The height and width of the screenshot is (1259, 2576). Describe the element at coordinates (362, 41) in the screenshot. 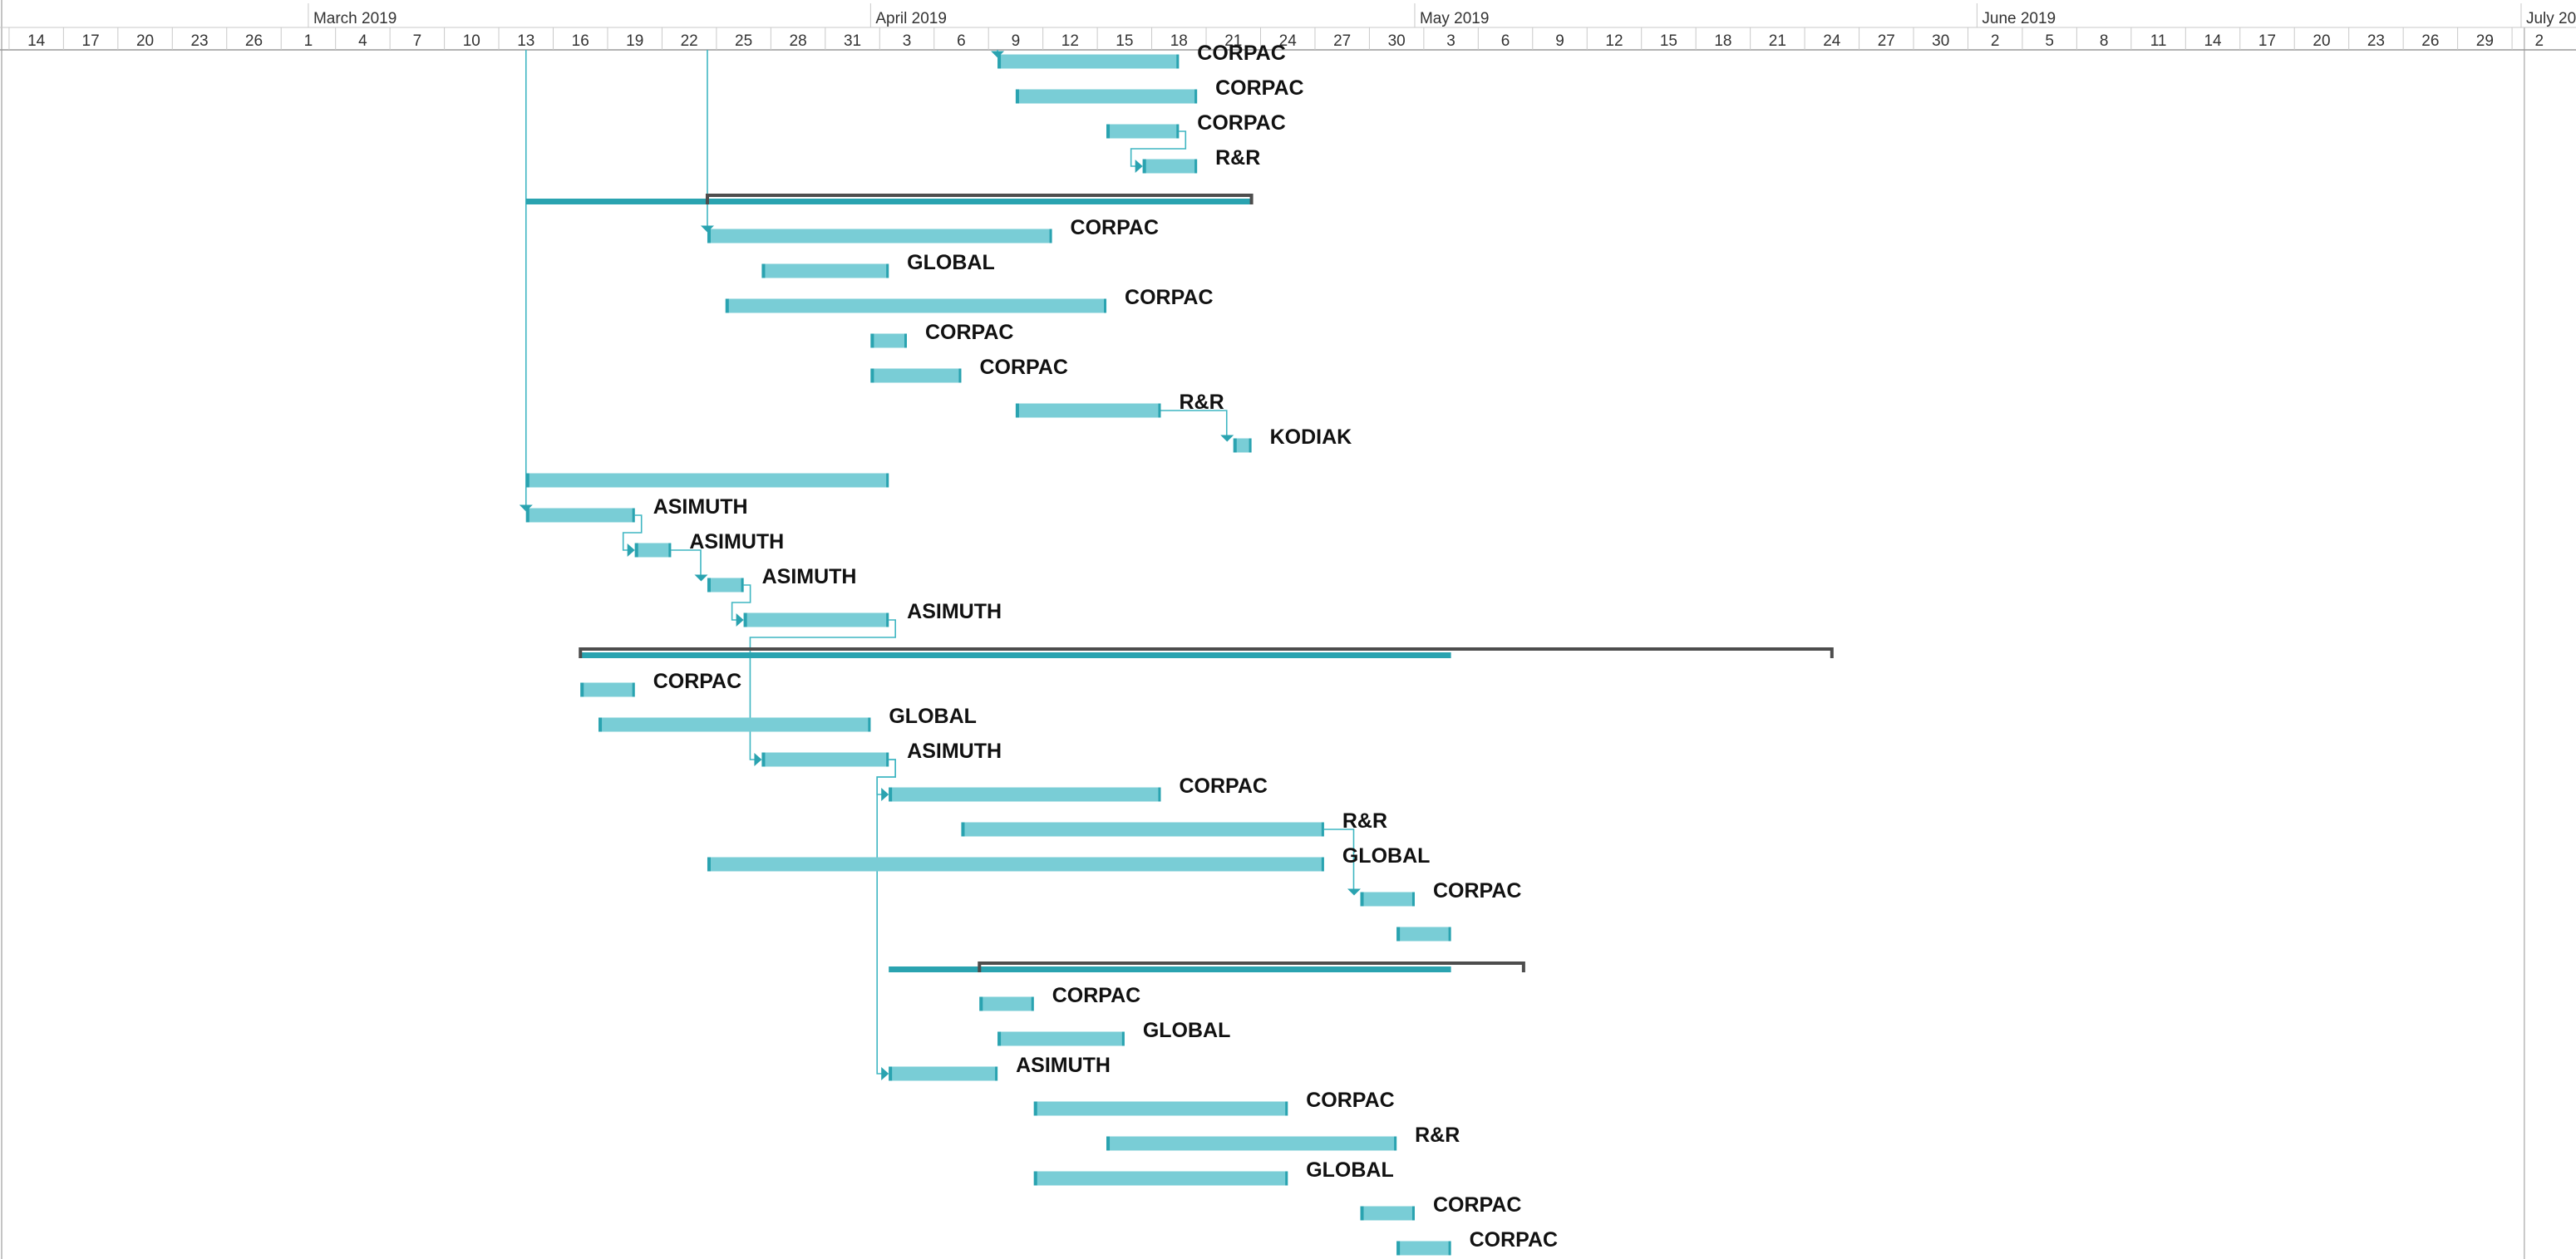

I see `day-tick-label: 4` at that location.